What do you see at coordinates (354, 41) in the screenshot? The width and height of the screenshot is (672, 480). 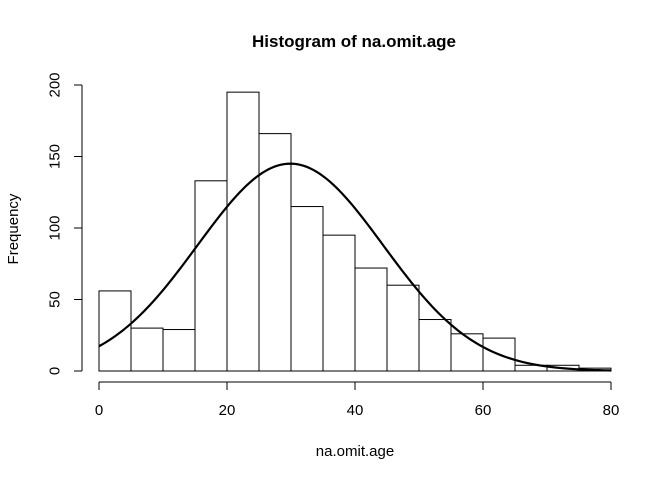 I see `chart-title: Histogram of na.omit.age` at bounding box center [354, 41].